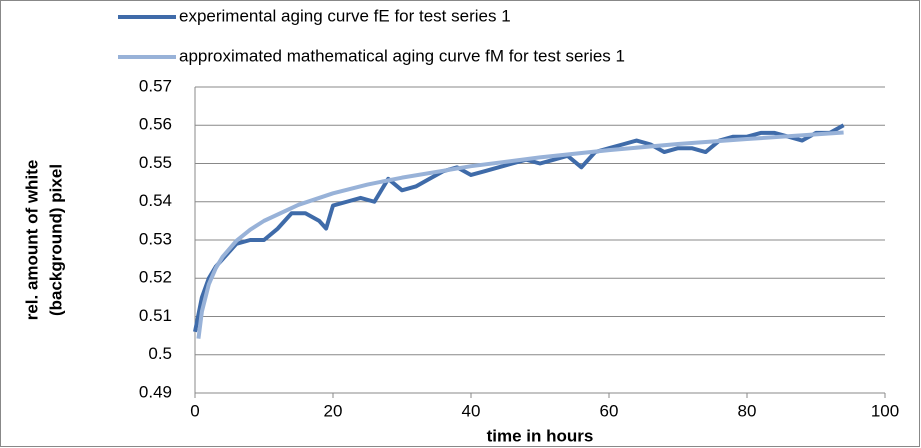 The height and width of the screenshot is (448, 921). What do you see at coordinates (160, 353) in the screenshot?
I see `y-tick-label: 0.5` at bounding box center [160, 353].